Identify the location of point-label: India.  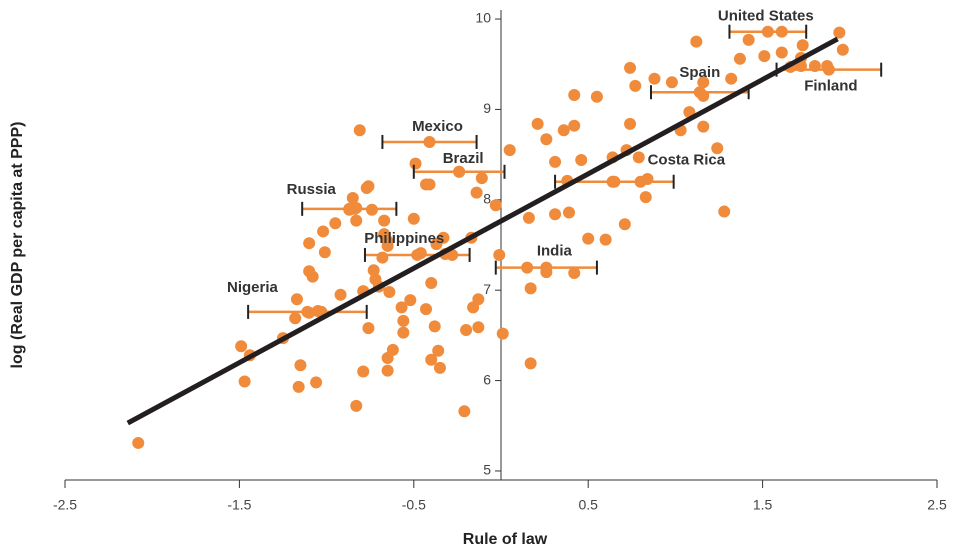
(555, 251).